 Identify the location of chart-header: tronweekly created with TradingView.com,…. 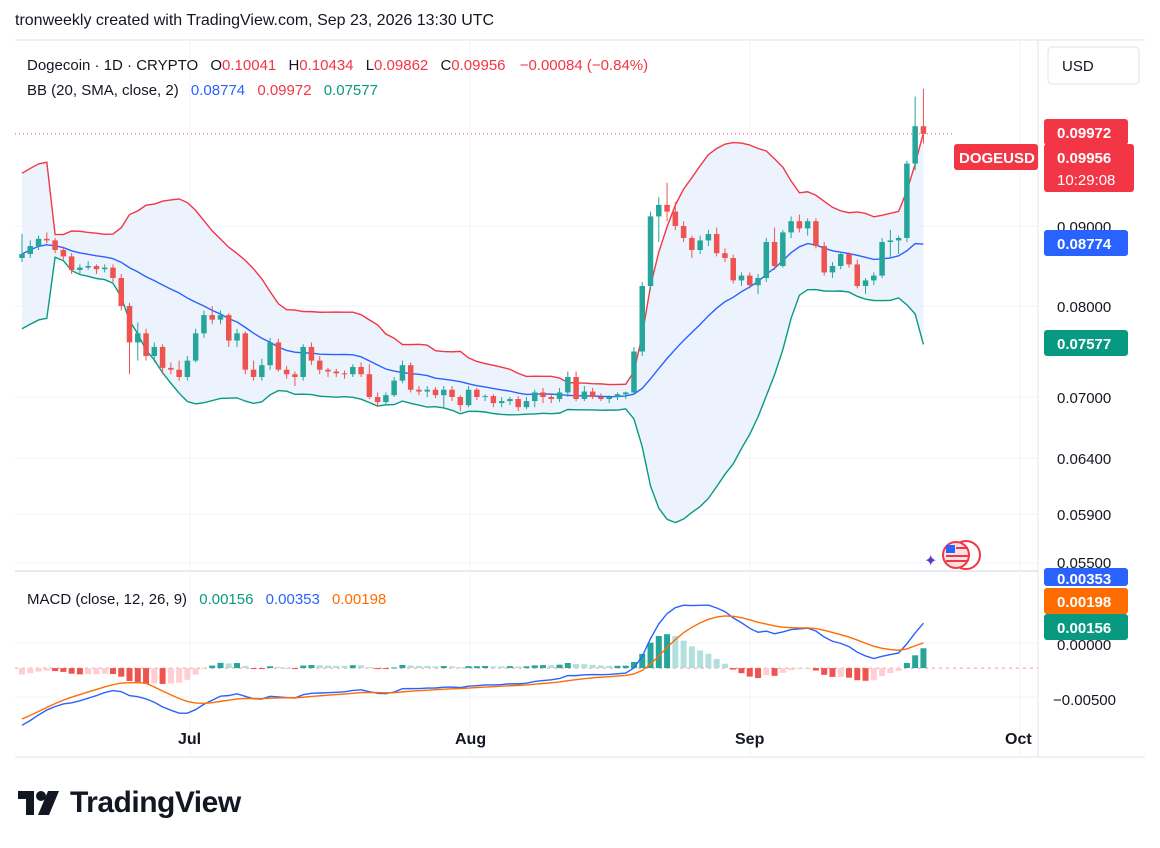
(255, 20).